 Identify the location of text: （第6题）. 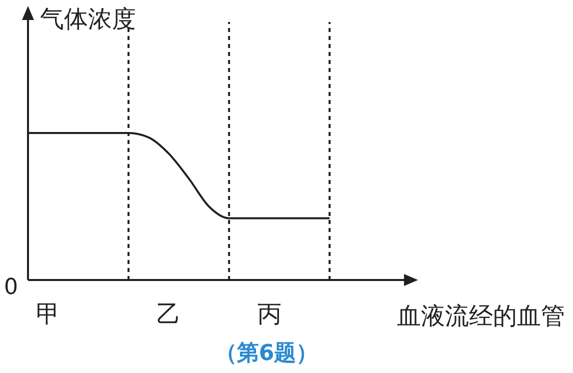
(266, 353).